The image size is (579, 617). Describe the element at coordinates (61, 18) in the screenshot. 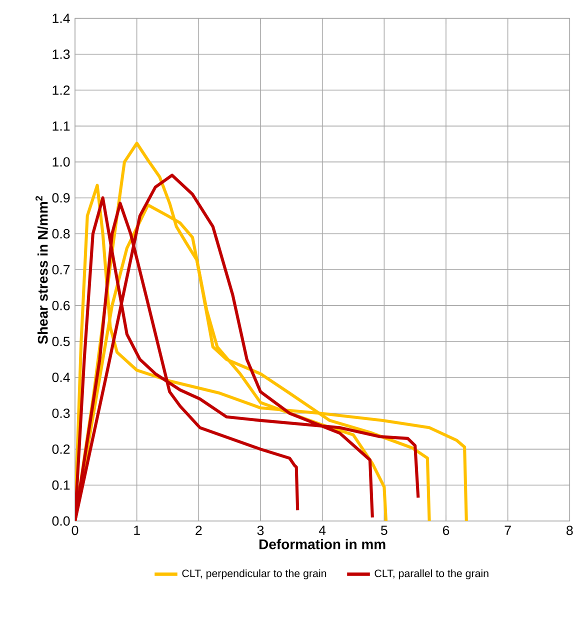

I see `y-tick-label: 1.4` at that location.